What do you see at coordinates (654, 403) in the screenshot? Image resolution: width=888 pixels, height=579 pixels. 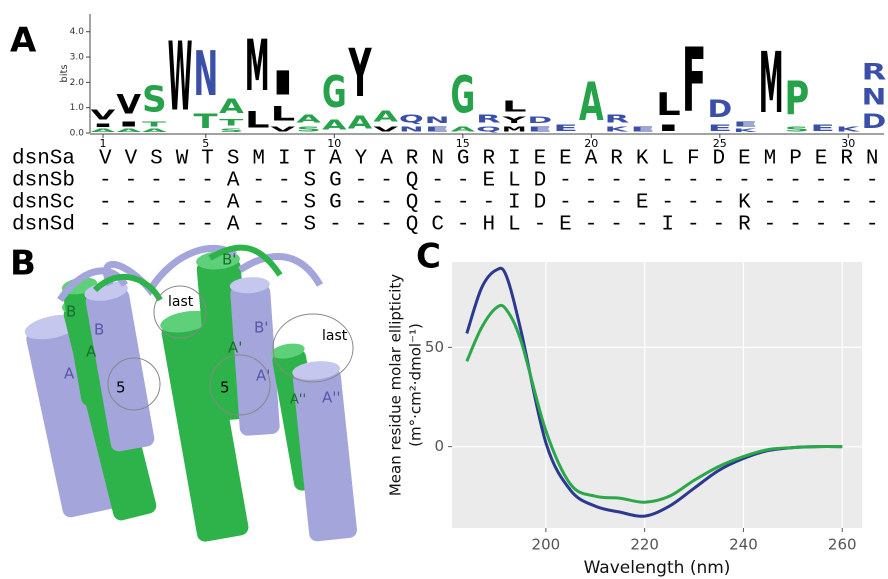 I see `data-line` at bounding box center [654, 403].